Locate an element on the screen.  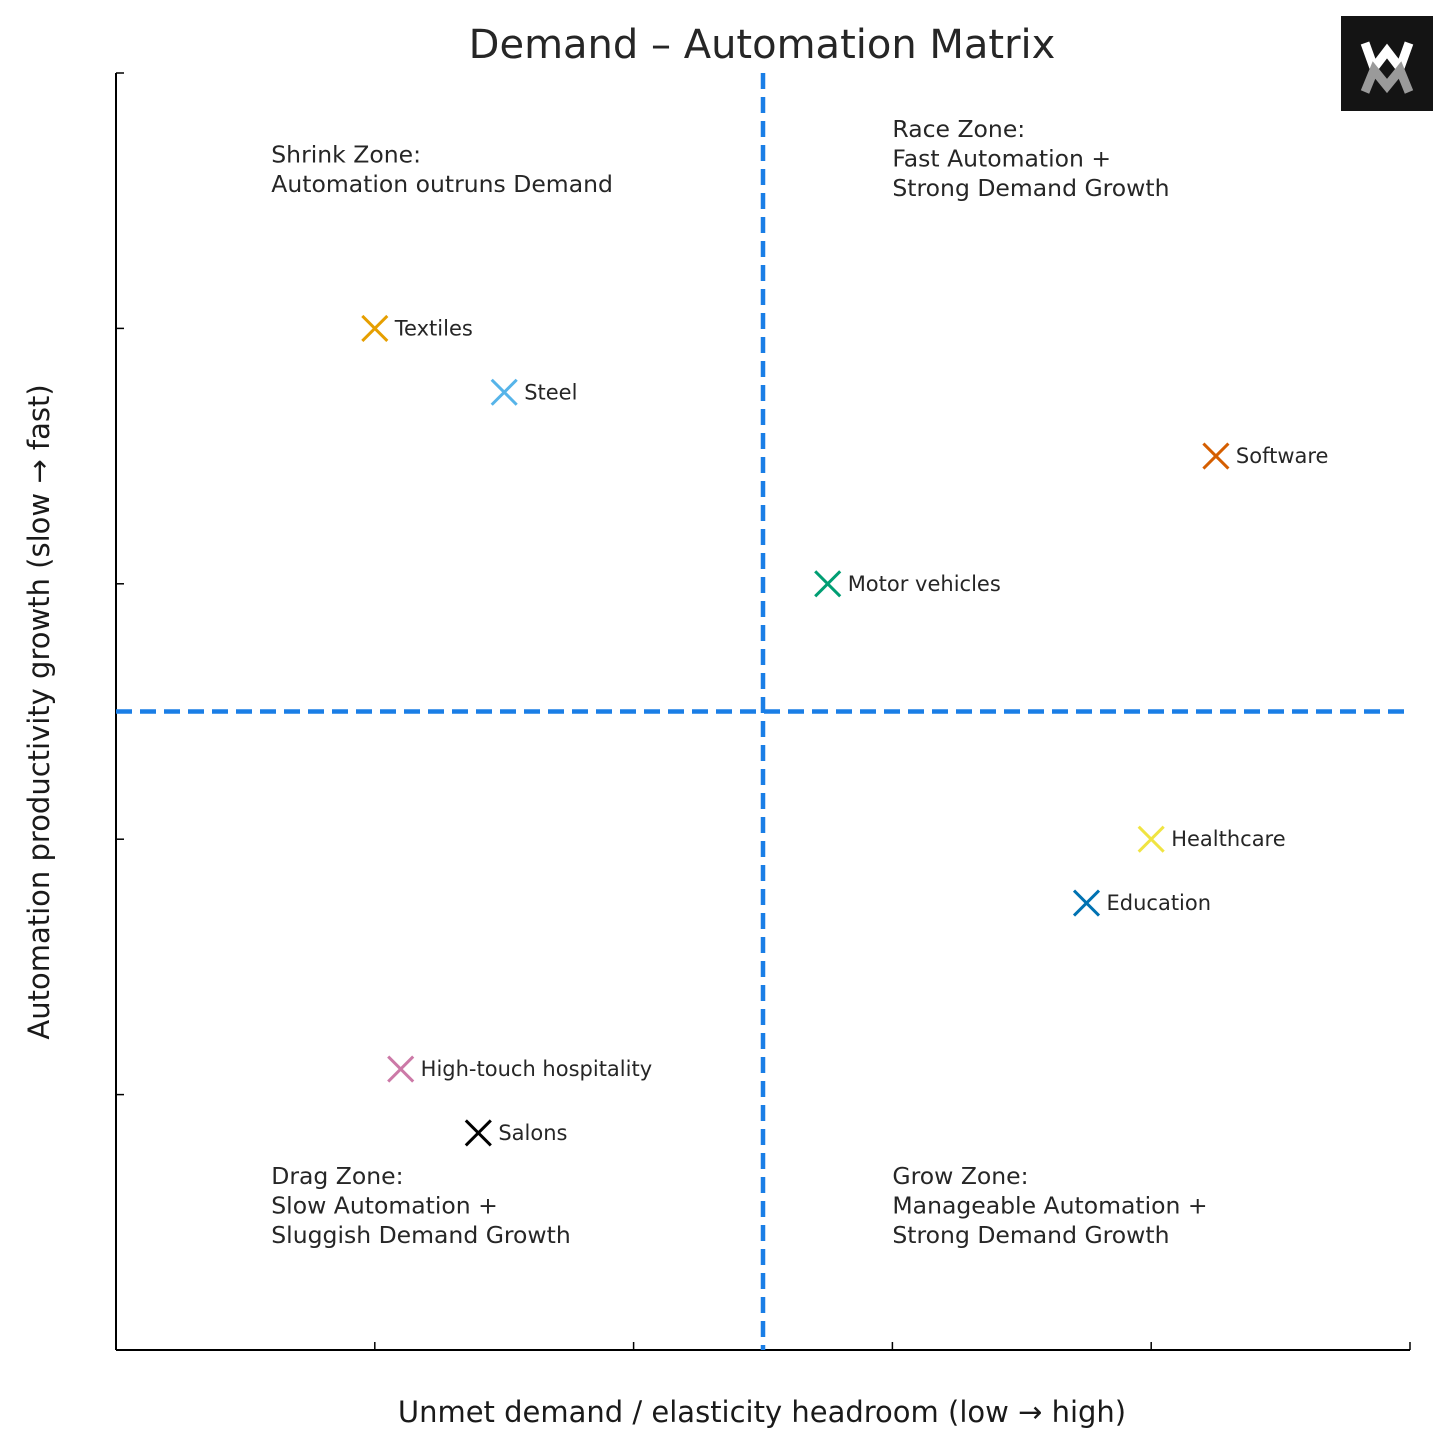
point-steel: Steel is located at coordinates (533, 392).